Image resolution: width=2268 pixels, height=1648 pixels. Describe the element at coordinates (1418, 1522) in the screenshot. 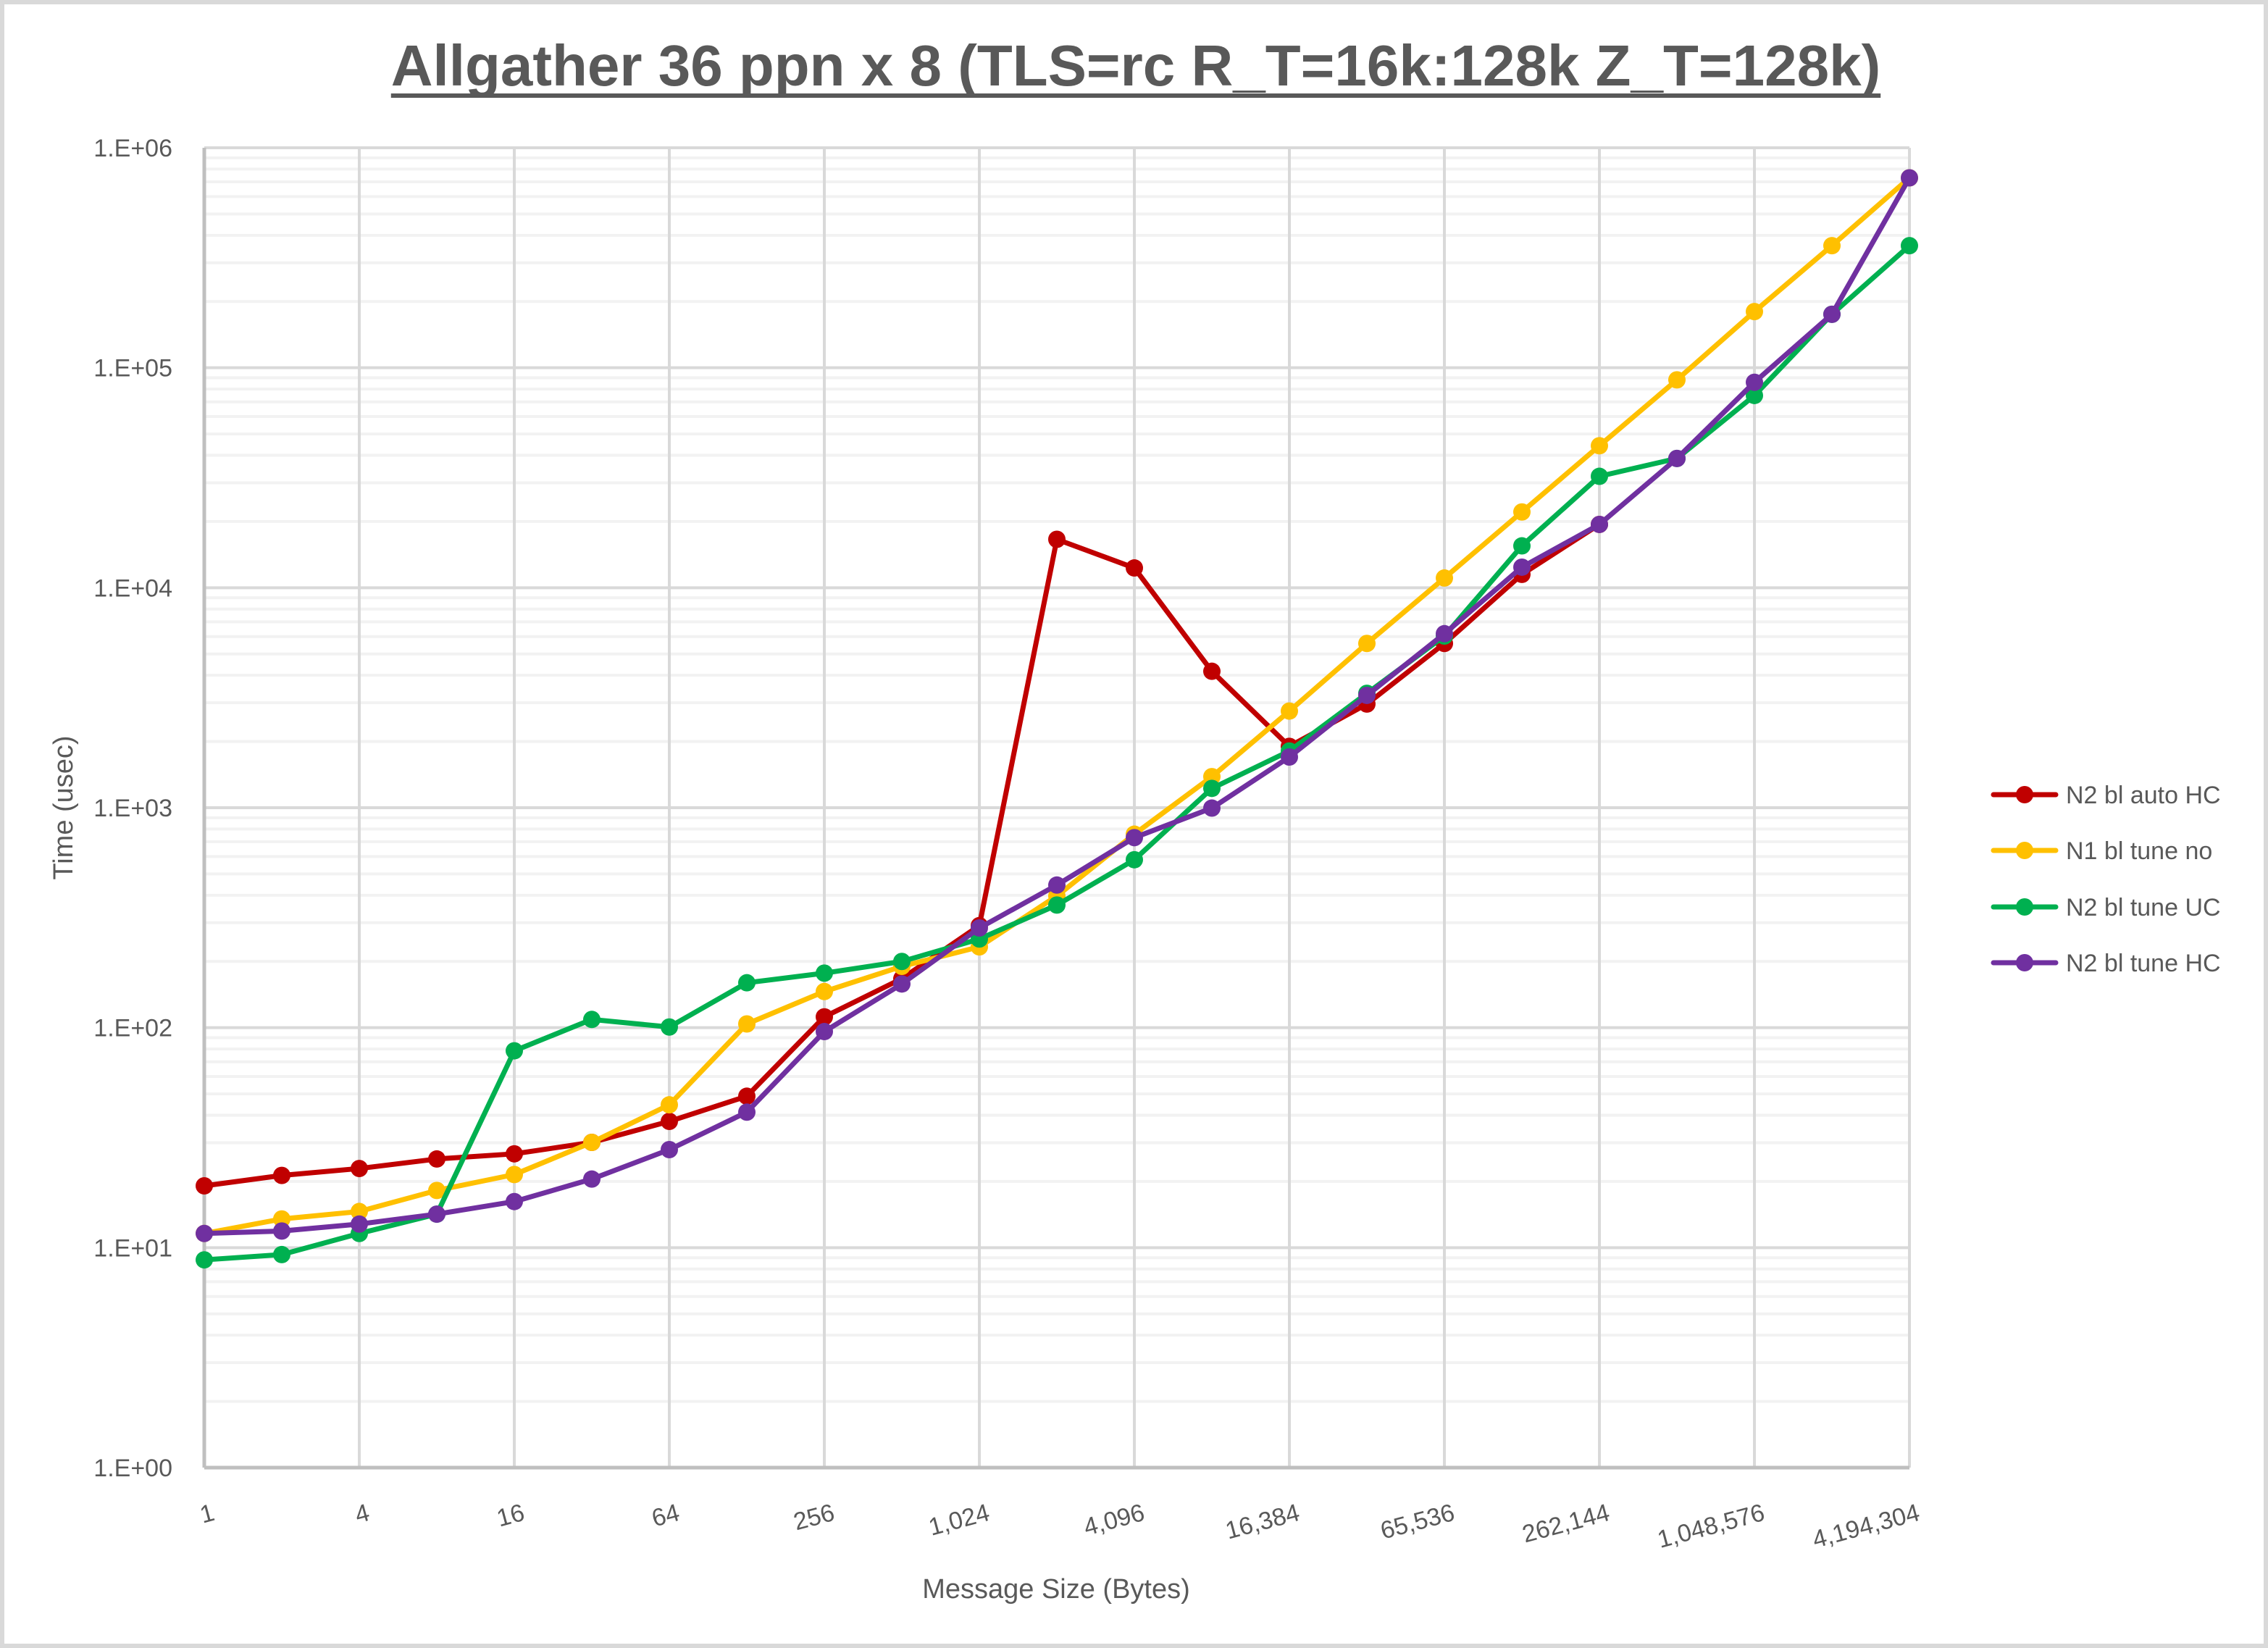

I see `x-tick-label: 65,536` at that location.